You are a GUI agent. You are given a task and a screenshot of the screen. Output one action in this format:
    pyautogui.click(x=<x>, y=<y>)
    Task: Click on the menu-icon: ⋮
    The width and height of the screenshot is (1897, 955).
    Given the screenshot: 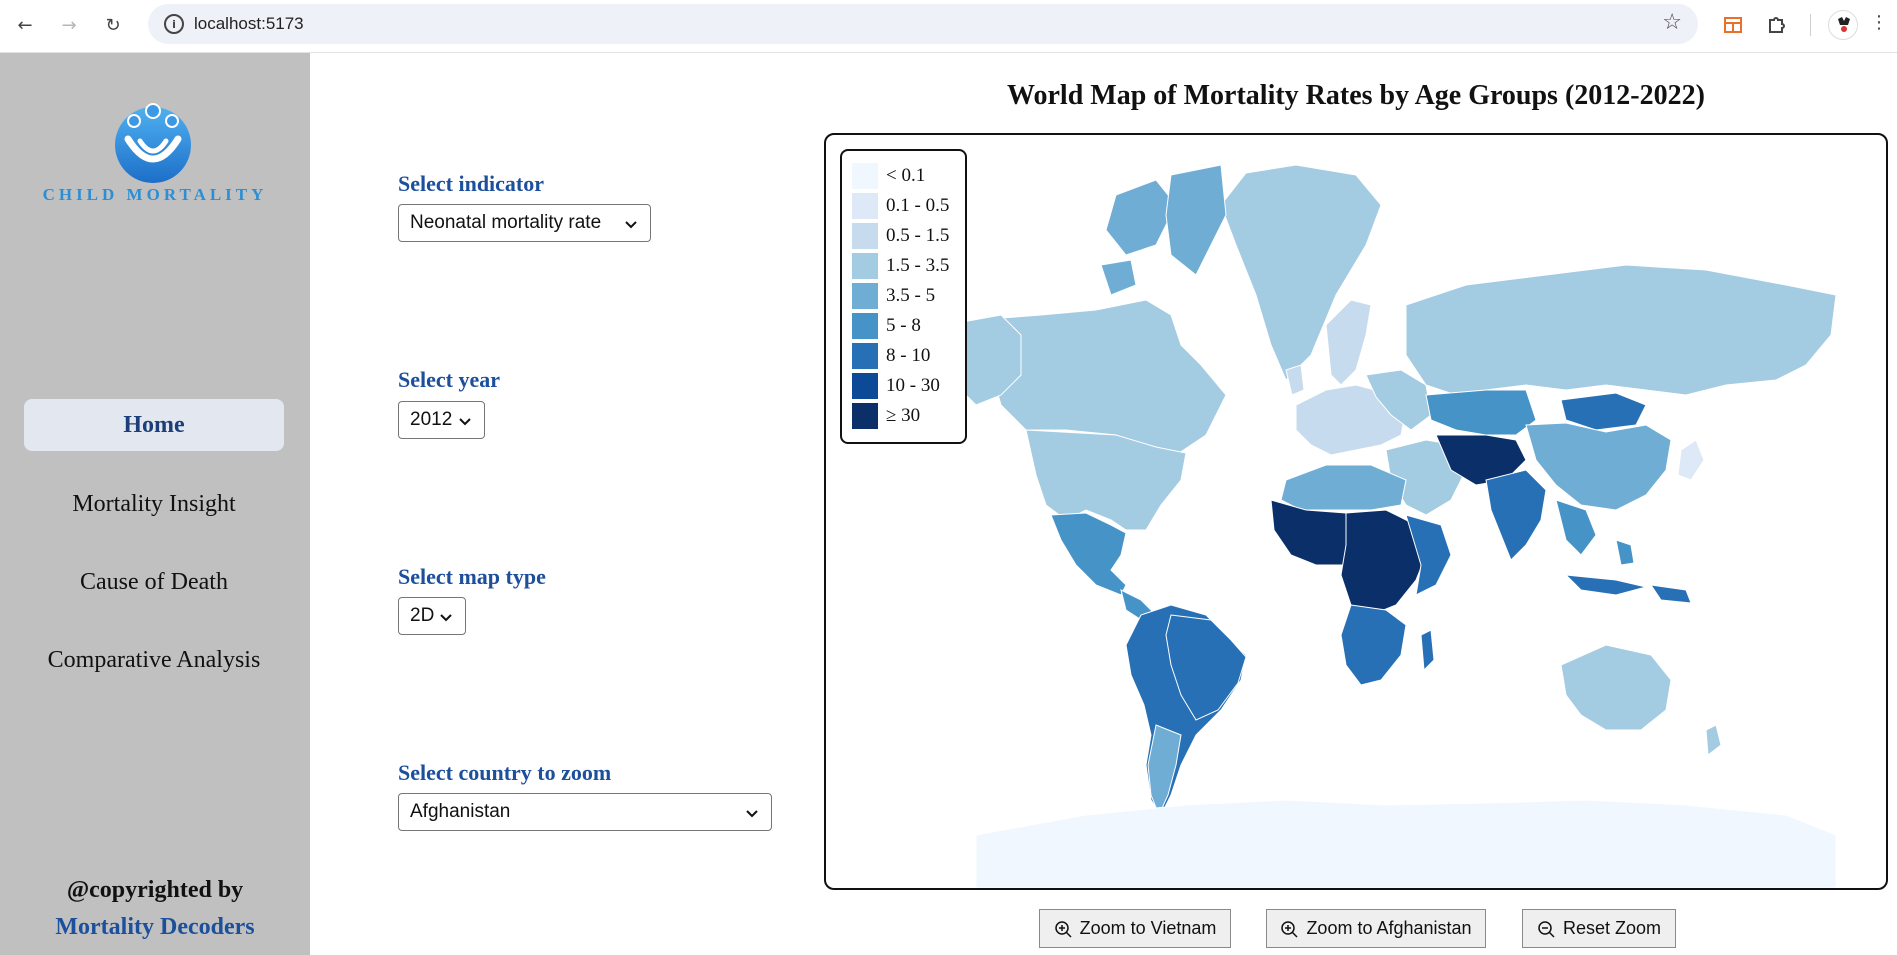 What is the action you would take?
    pyautogui.click(x=1879, y=22)
    